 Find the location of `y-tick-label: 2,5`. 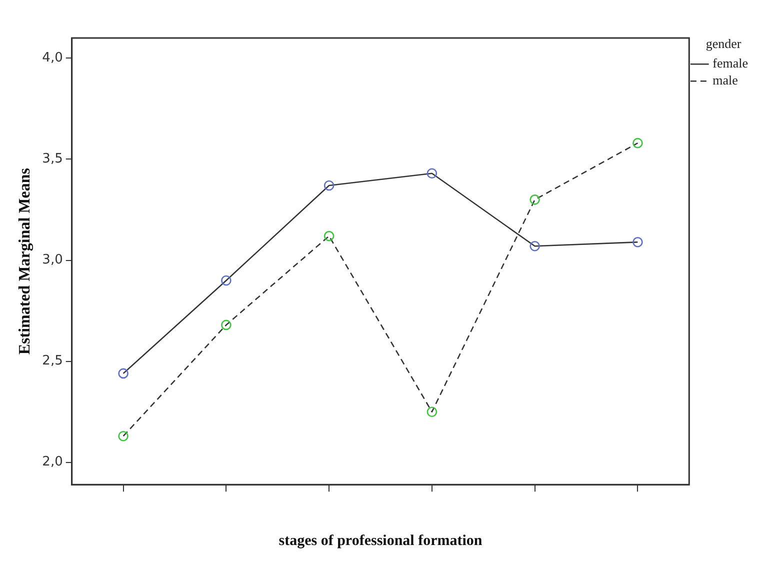

y-tick-label: 2,5 is located at coordinates (52, 361).